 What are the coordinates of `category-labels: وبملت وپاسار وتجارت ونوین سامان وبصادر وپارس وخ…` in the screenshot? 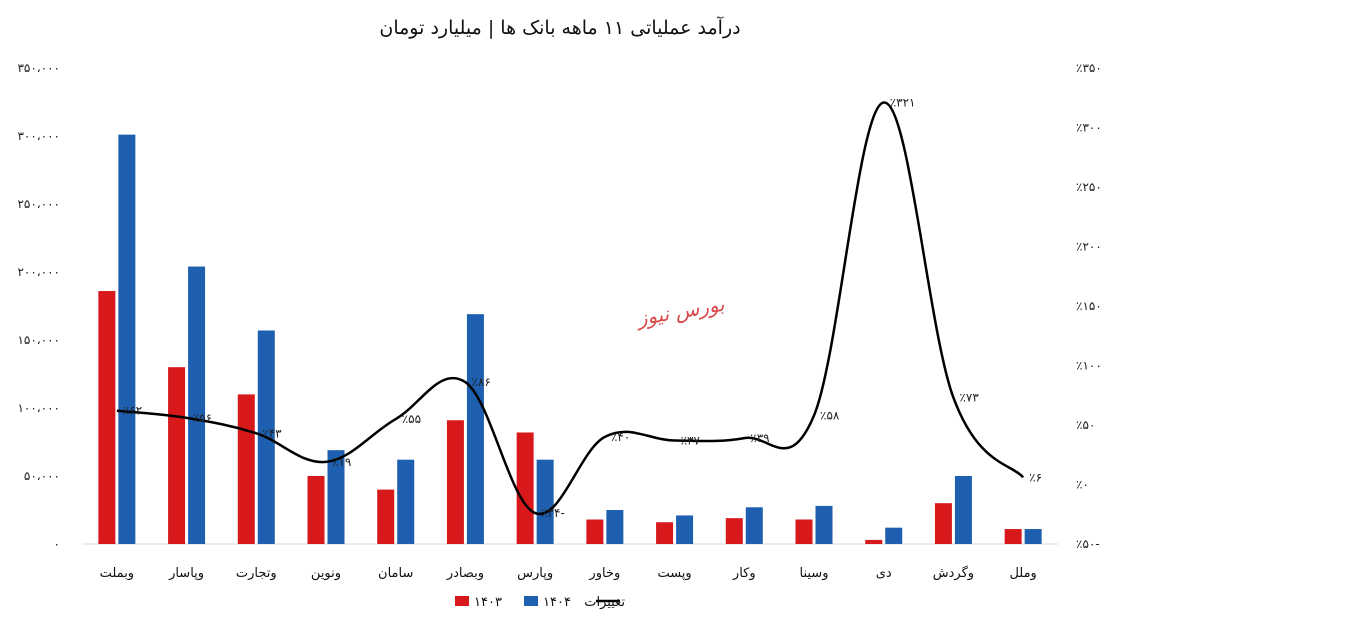 It's located at (568, 573).